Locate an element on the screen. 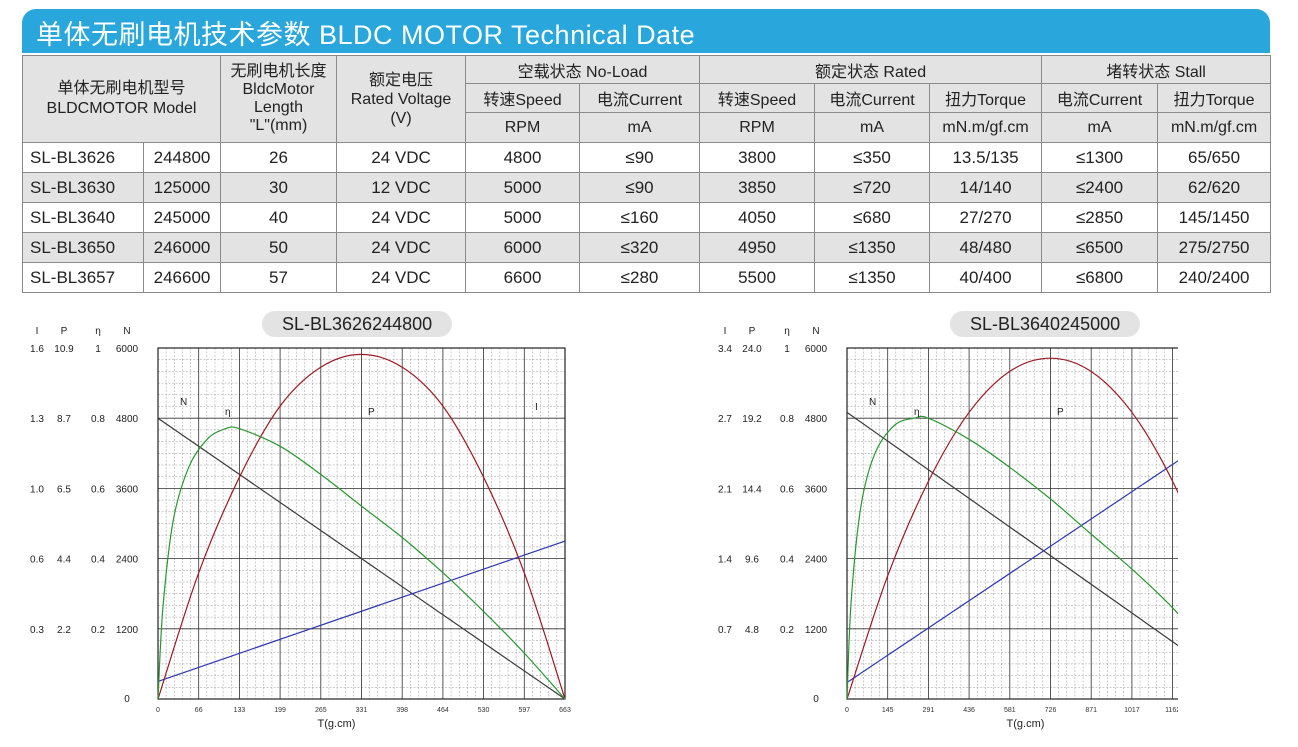 This screenshot has width=1298, height=747. y-tick-label: 2400 is located at coordinates (127, 560).